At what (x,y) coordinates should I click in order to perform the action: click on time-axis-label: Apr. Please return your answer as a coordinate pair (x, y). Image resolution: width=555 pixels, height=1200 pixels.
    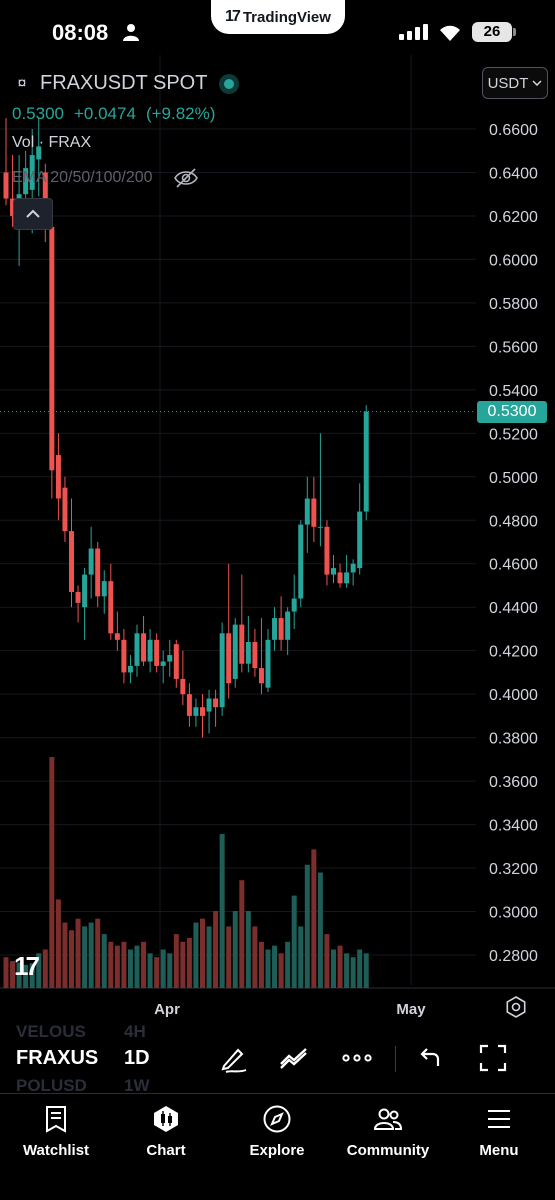
    Looking at the image, I should click on (167, 1009).